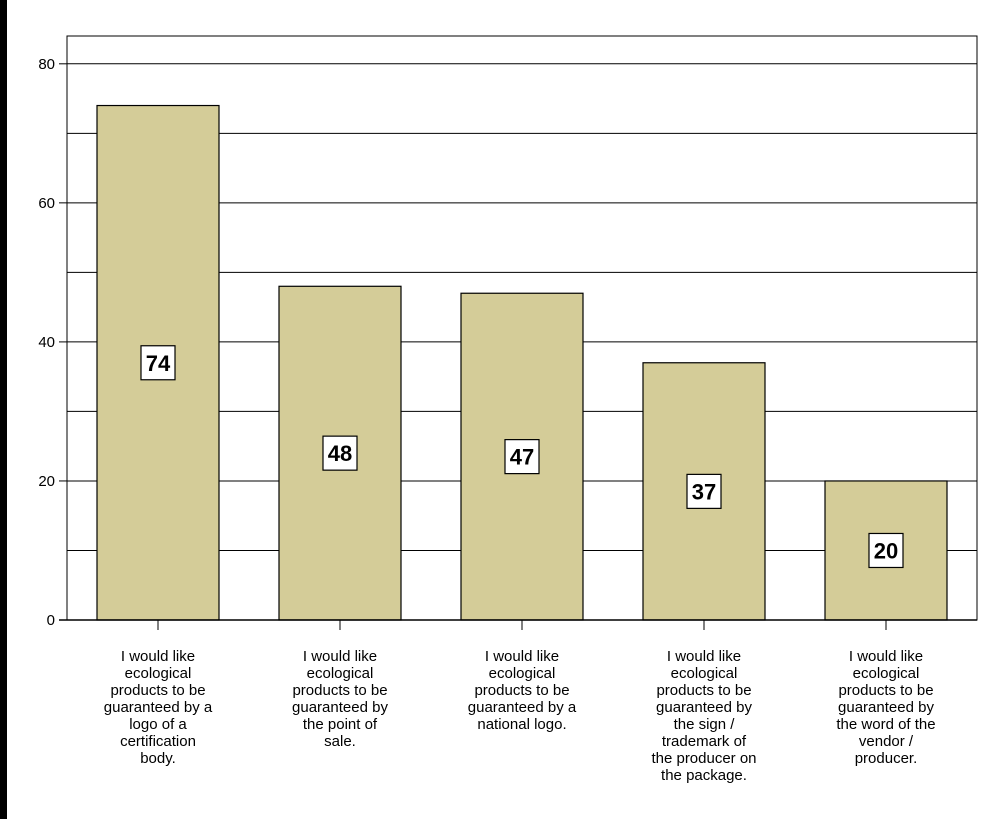 The width and height of the screenshot is (988, 824). I want to click on data-label-5: 20, so click(886, 550).